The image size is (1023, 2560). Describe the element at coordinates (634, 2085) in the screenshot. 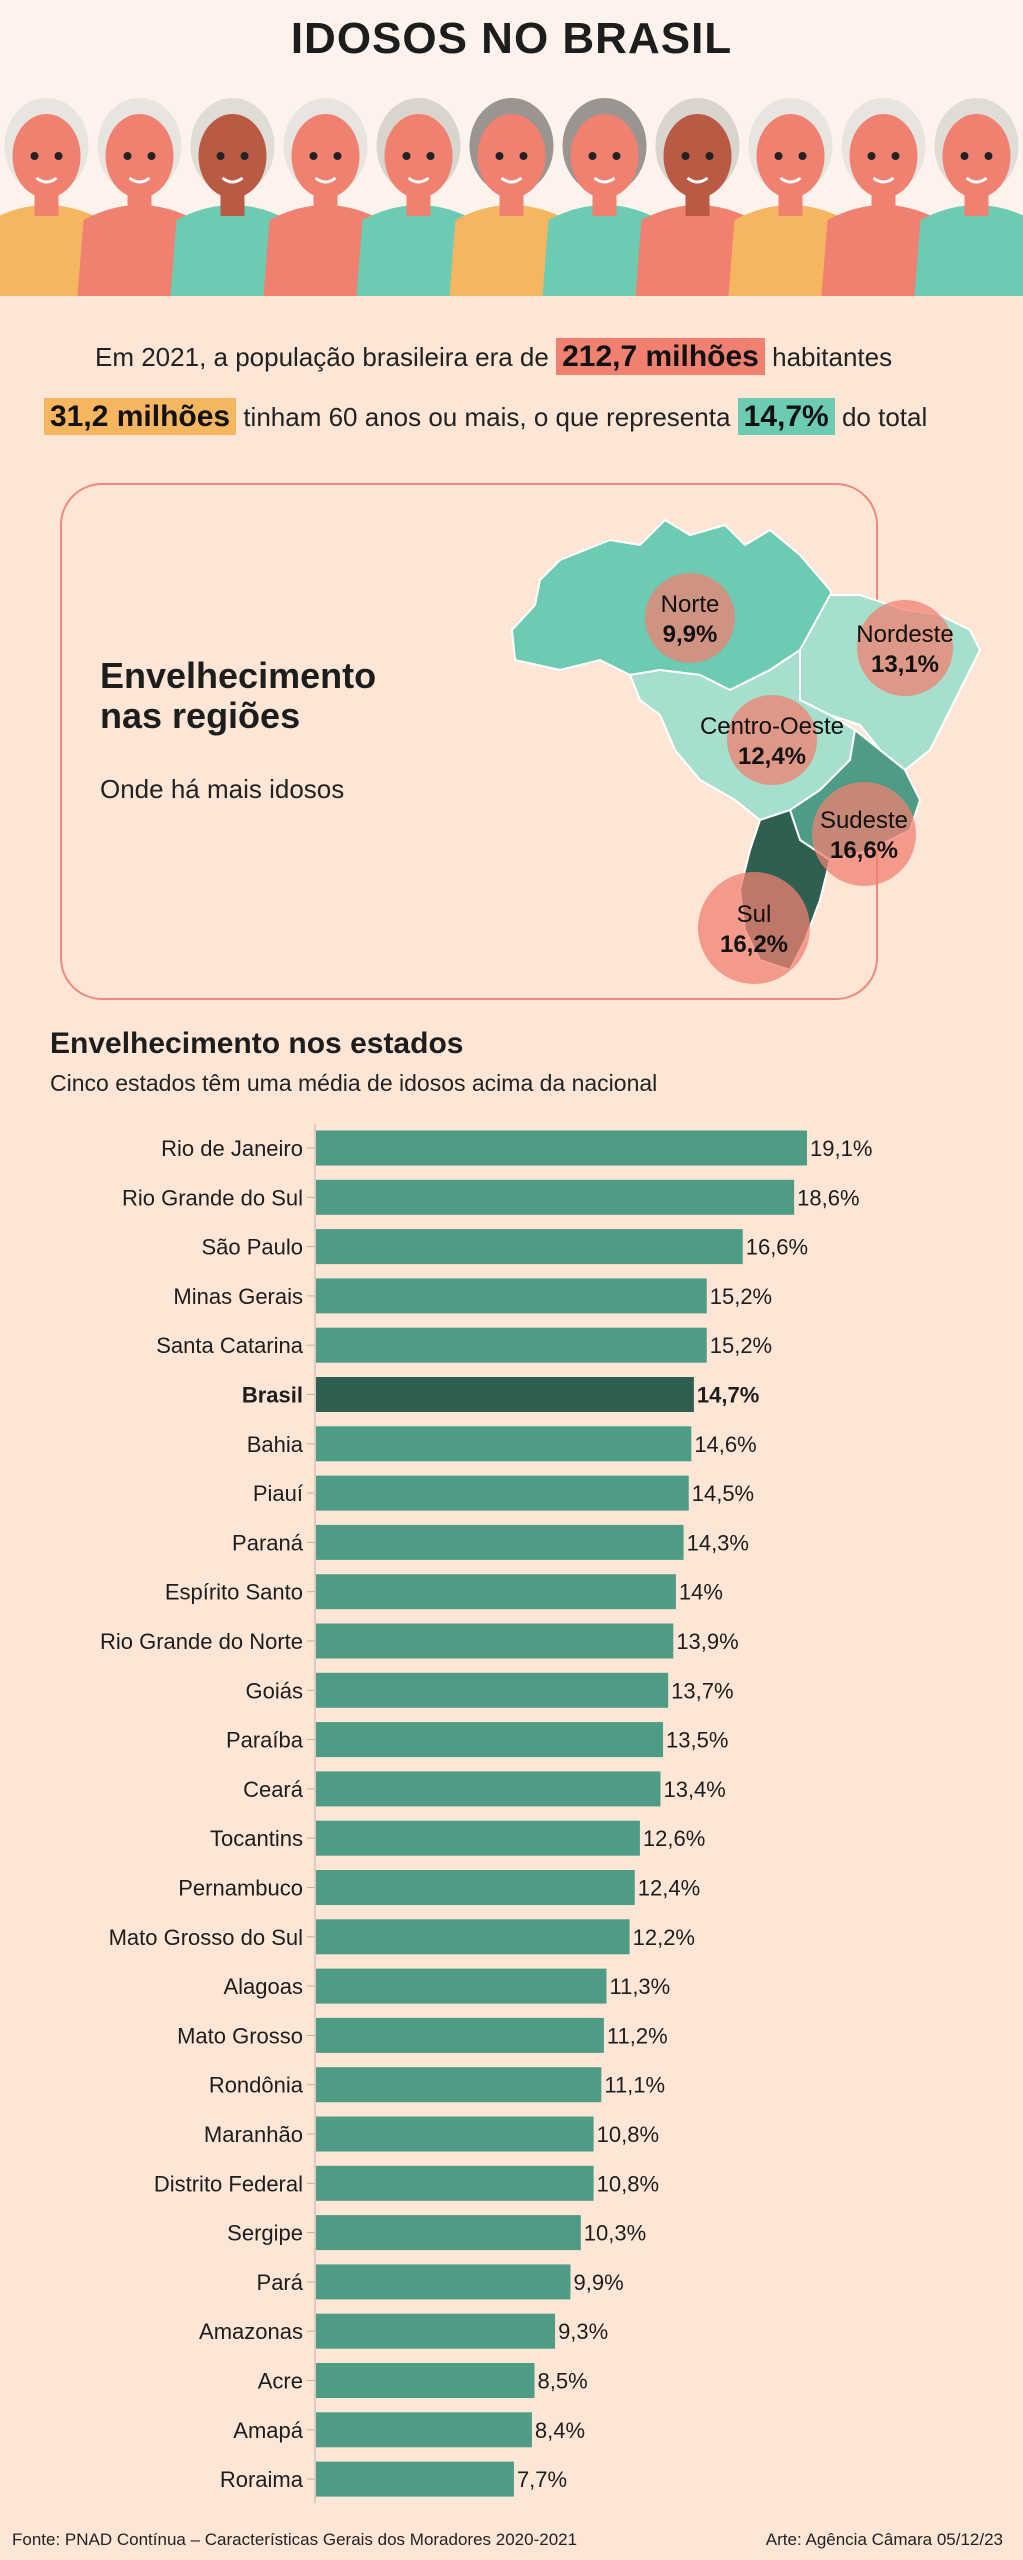

I see `chart-value-label: 11,1%` at that location.